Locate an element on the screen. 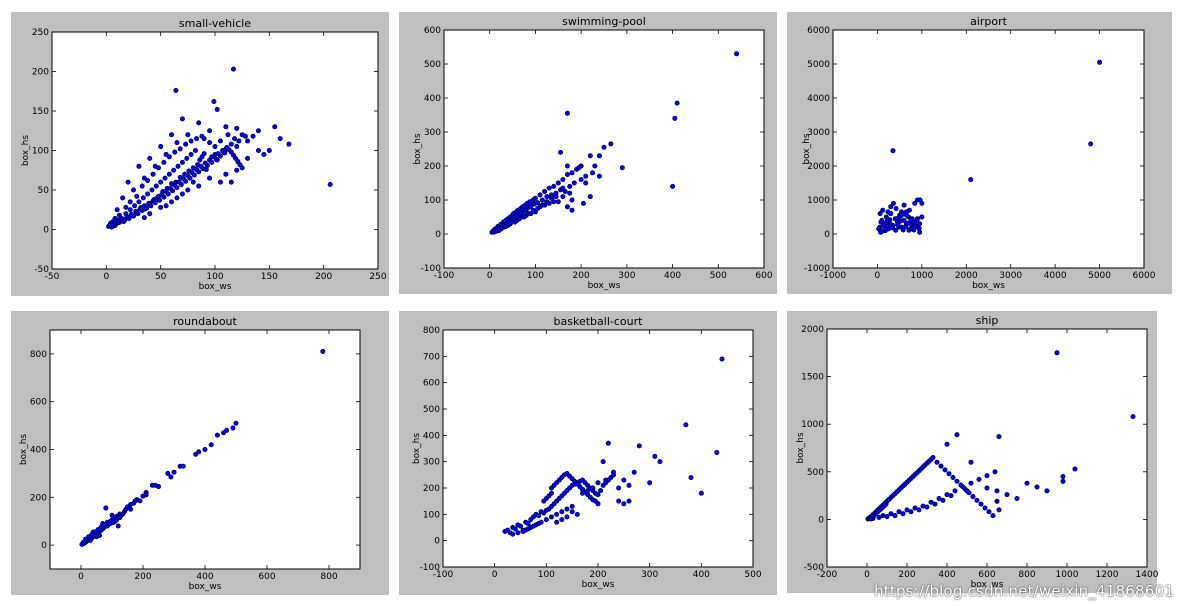 This screenshot has height=606, width=1182. y-tick-label: -100 is located at coordinates (431, 269).